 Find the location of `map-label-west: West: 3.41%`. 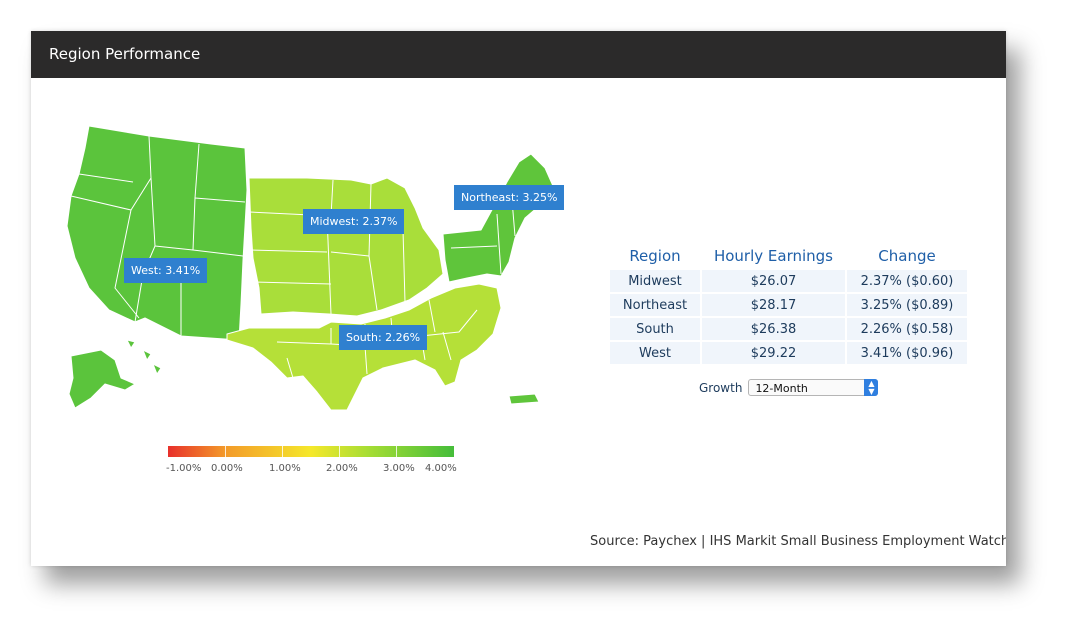

map-label-west: West: 3.41% is located at coordinates (166, 270).